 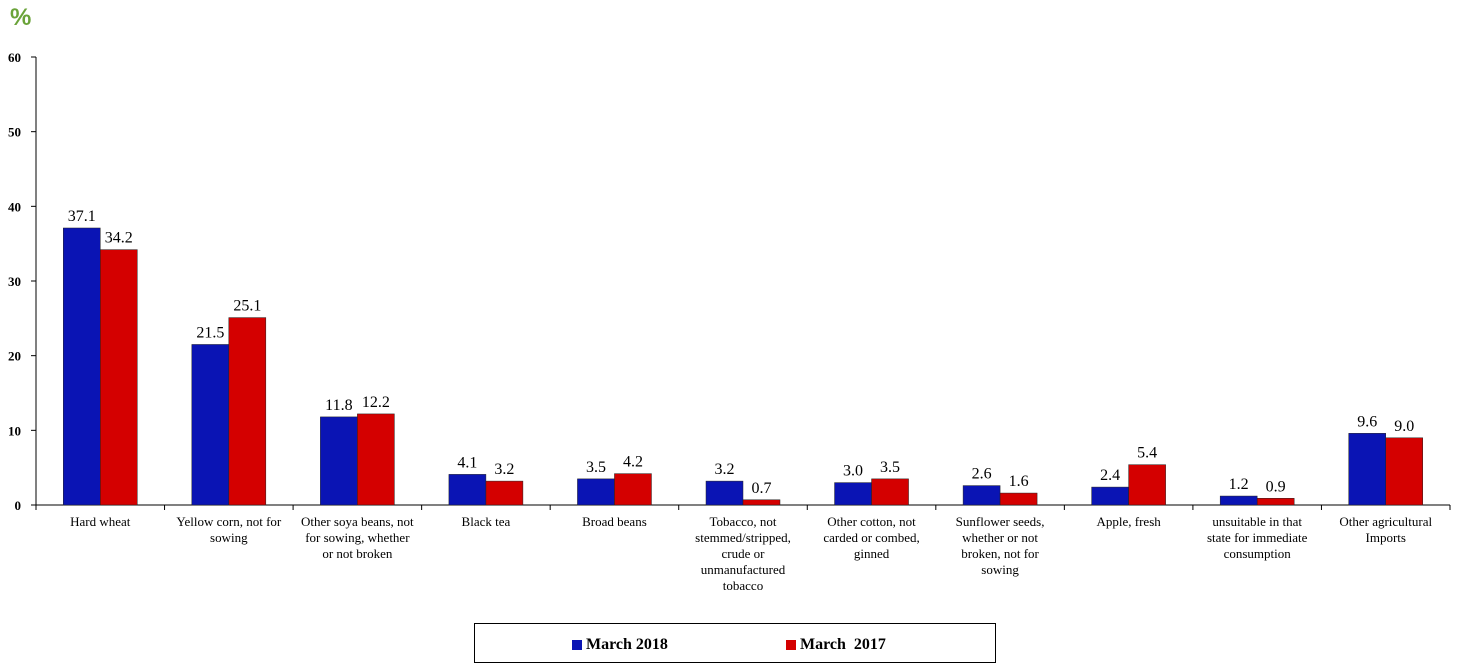 What do you see at coordinates (853, 471) in the screenshot?
I see `data-label: 3.0` at bounding box center [853, 471].